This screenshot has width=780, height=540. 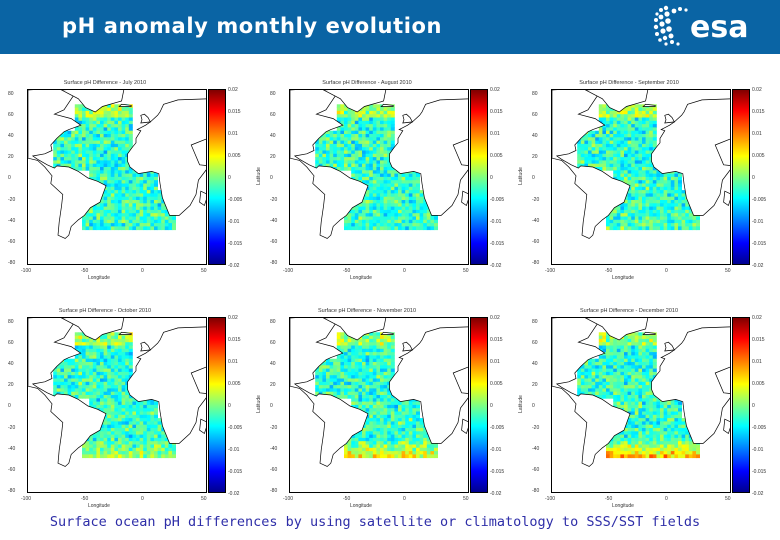 What do you see at coordinates (11, 385) in the screenshot?
I see `y-tick-label: 20` at bounding box center [11, 385].